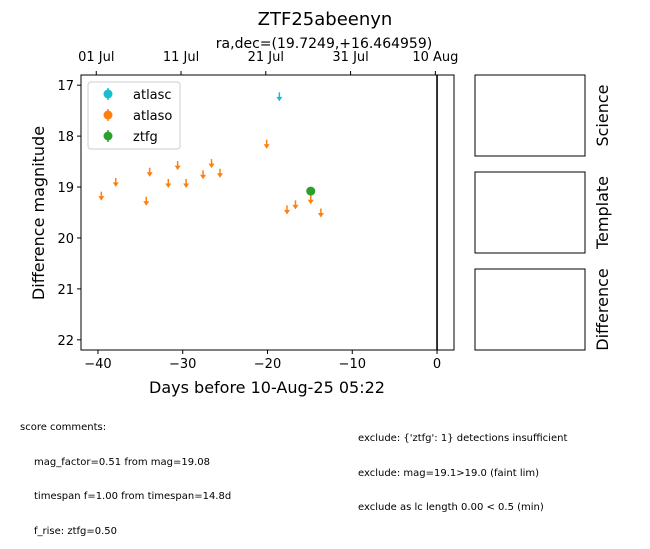 The image size is (650, 549). I want to click on legend-box, so click(134, 115).